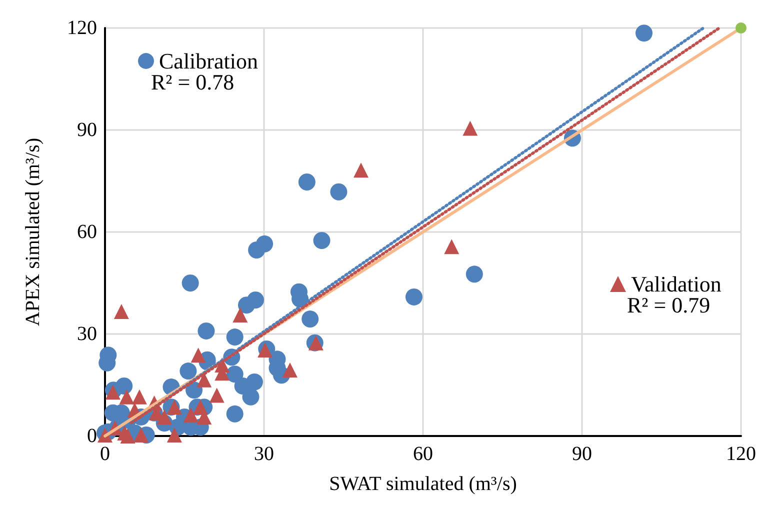 This screenshot has height=517, width=767. Describe the element at coordinates (82, 28) in the screenshot. I see `y-tick-label: 120` at that location.